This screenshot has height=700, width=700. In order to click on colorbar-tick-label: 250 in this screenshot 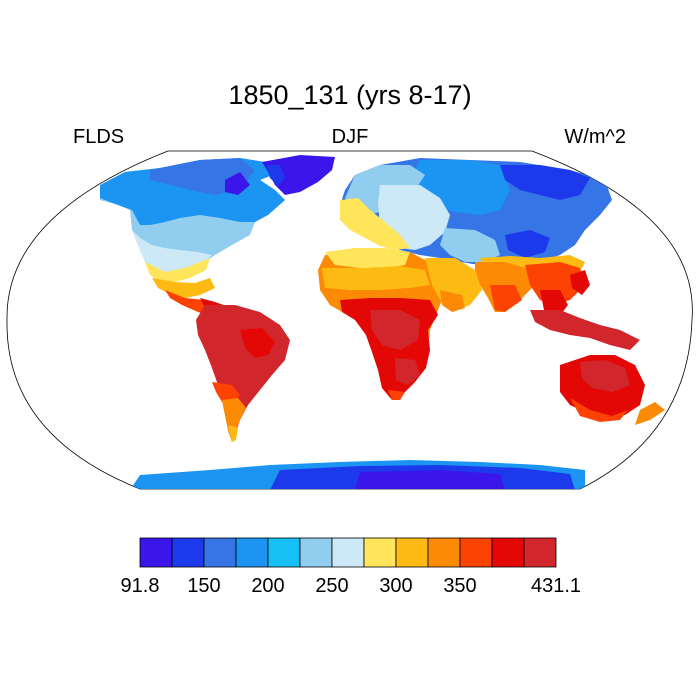, I will do `click(331, 586)`.